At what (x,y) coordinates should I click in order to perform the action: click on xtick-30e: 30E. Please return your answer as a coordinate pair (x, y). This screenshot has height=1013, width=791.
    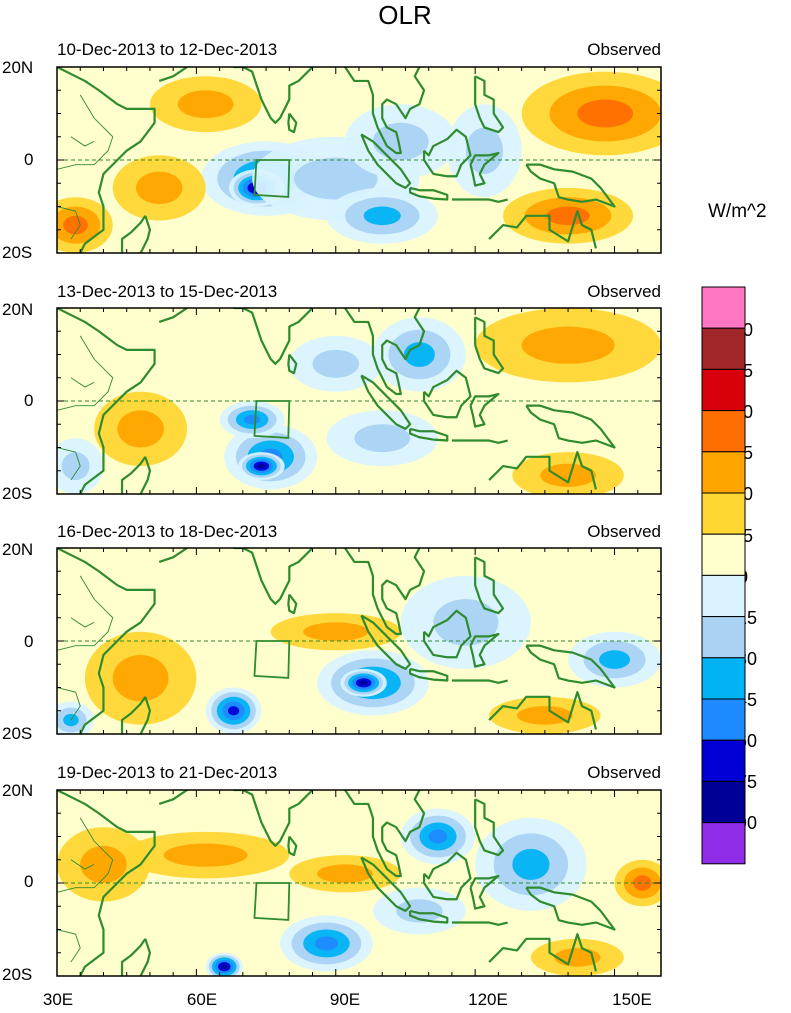
    Looking at the image, I should click on (58, 999).